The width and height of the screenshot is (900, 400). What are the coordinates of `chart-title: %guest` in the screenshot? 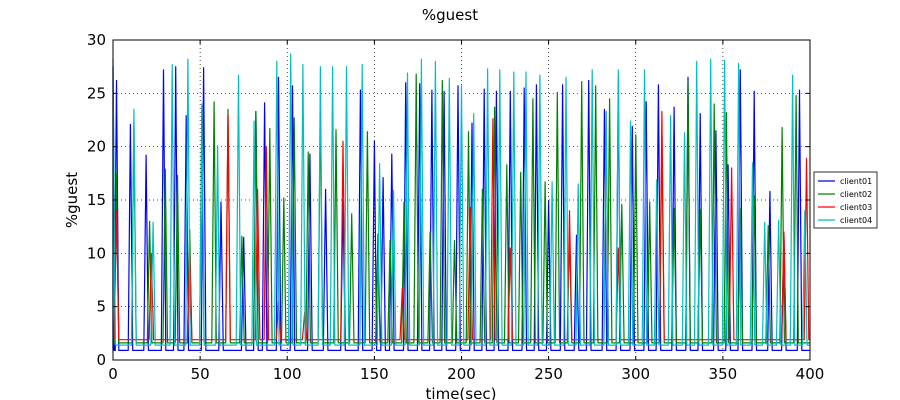 It's located at (450, 15).